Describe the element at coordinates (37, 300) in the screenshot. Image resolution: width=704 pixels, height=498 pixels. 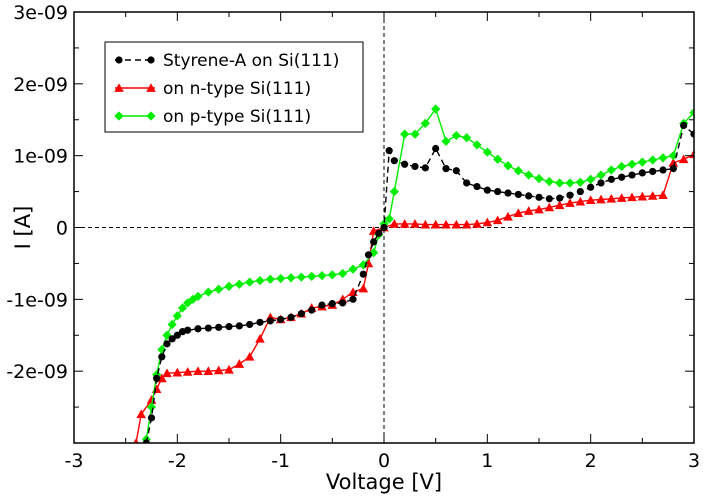
I see `y-tick-label: -1e-09` at that location.